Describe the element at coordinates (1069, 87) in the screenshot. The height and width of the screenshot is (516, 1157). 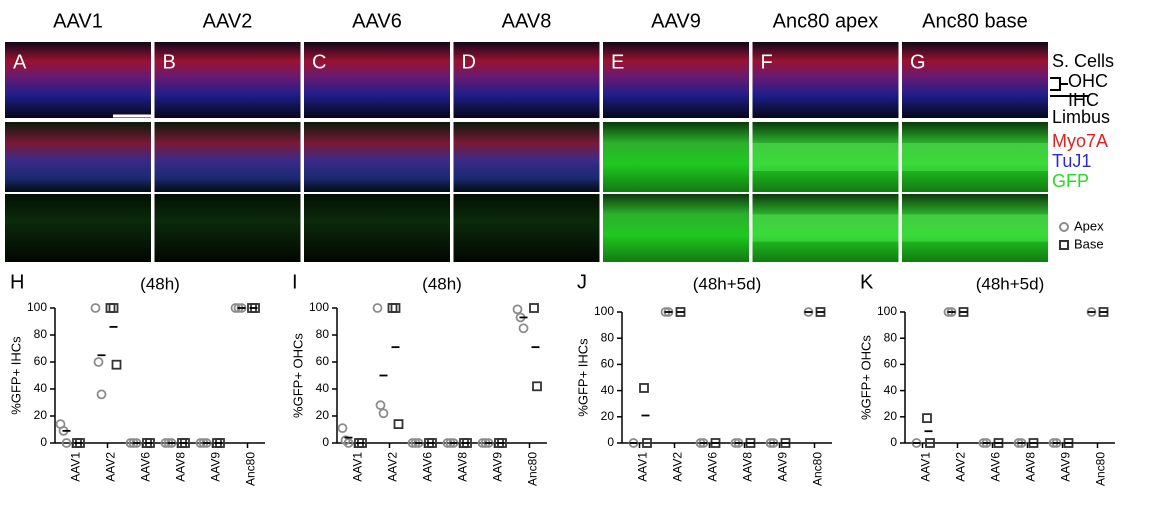
I see `bracket` at that location.